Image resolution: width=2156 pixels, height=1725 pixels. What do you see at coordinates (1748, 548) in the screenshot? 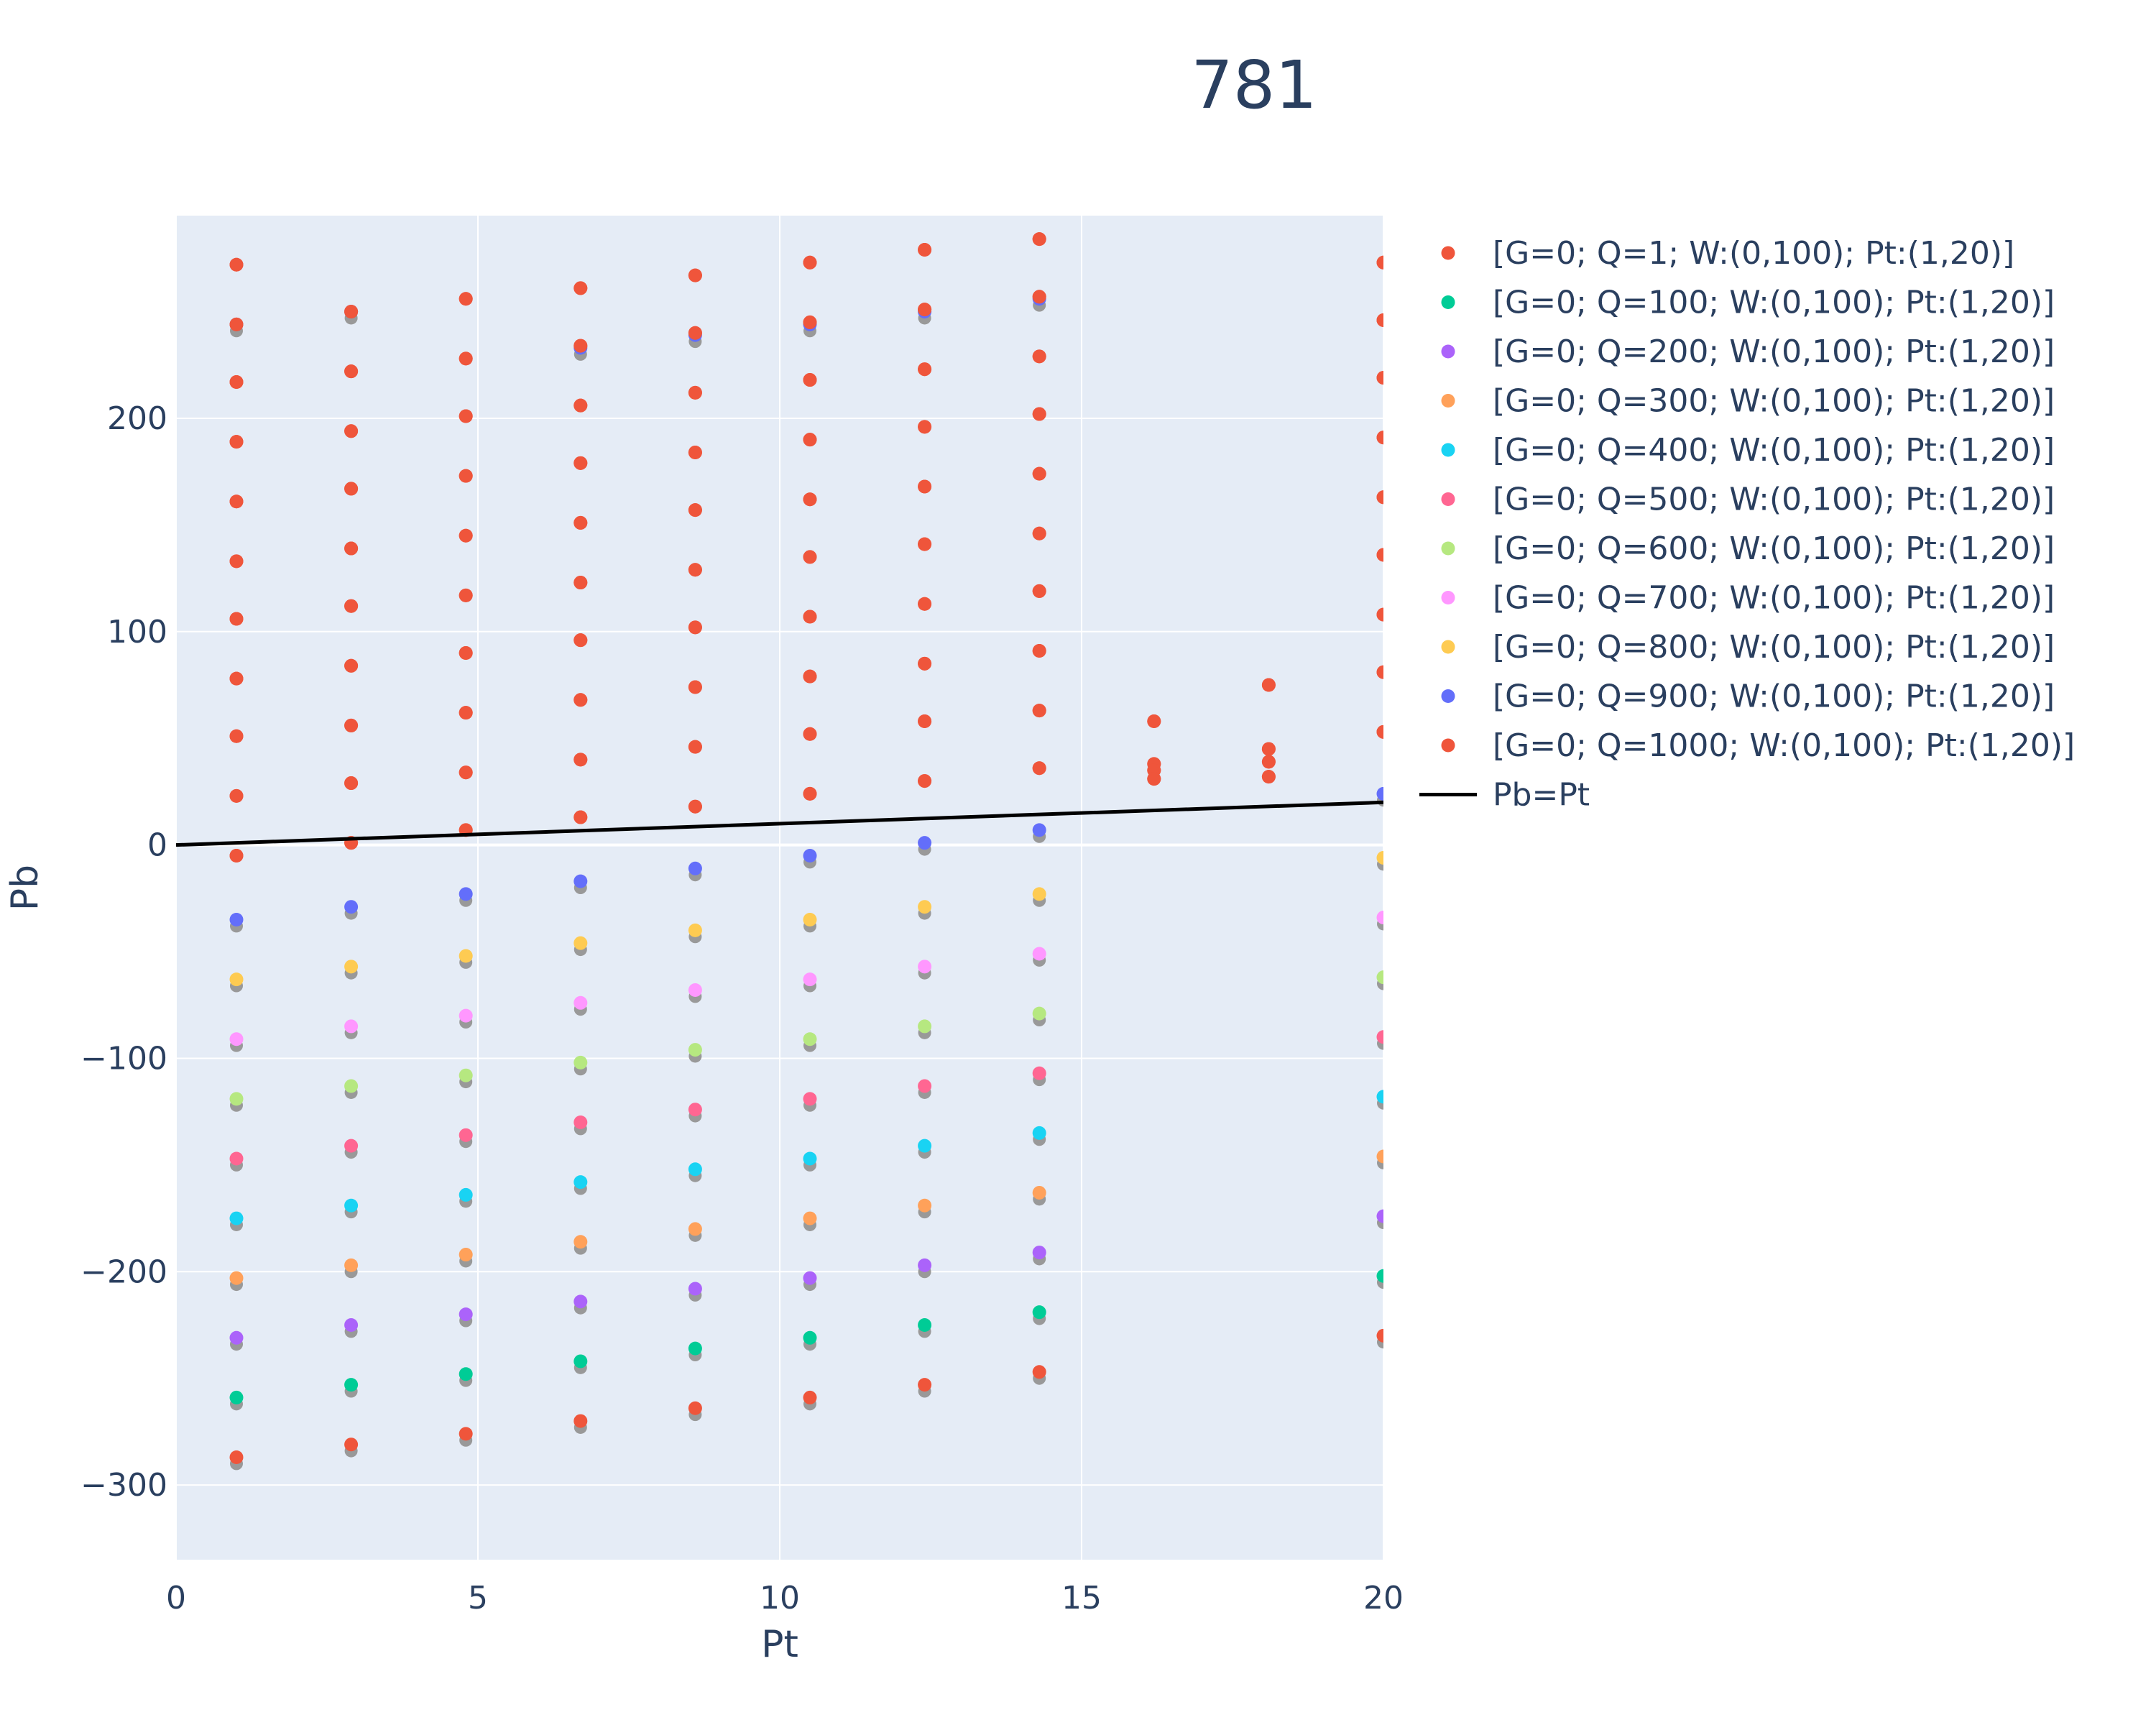
I see `legend-item: [G=0; Q=600; W:(0,100); Pt:(1,20)]` at bounding box center [1748, 548].